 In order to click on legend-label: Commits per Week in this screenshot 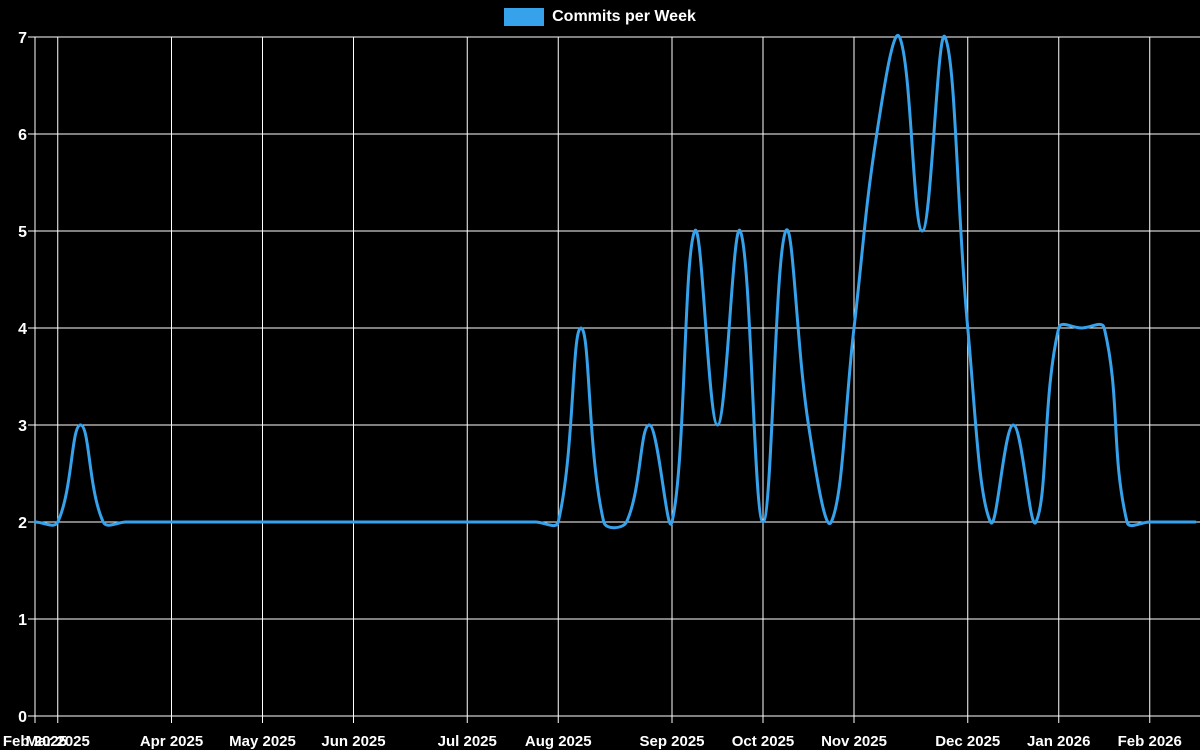, I will do `click(624, 16)`.